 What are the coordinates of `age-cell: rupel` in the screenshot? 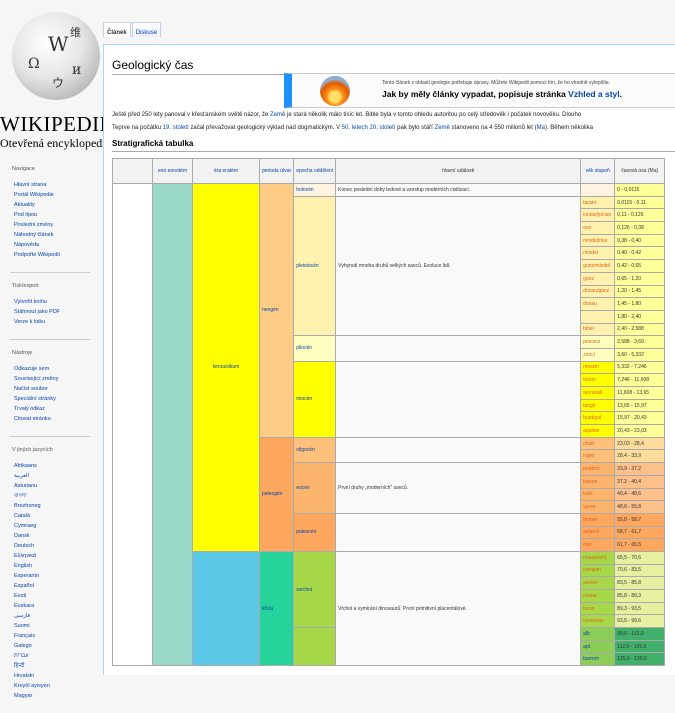 It's located at (598, 456).